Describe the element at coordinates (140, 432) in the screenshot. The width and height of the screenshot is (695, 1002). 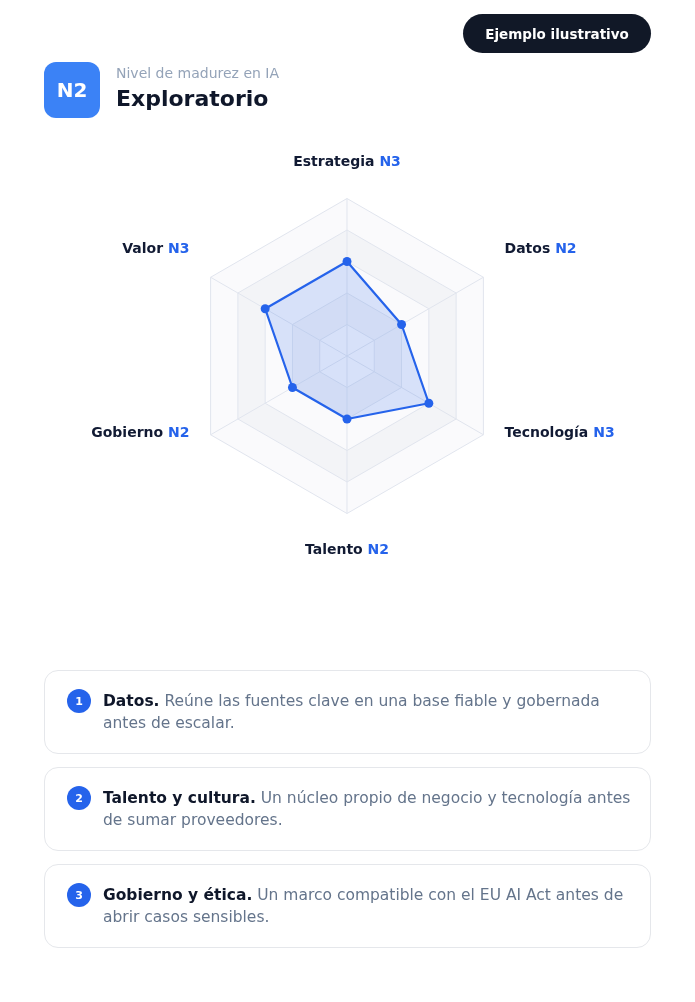
I see `spoke-label: Gobierno N2` at that location.